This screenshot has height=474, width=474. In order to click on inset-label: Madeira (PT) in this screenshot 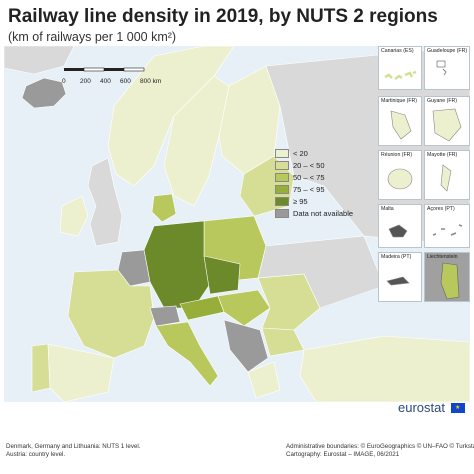, I will do `click(396, 257)`.